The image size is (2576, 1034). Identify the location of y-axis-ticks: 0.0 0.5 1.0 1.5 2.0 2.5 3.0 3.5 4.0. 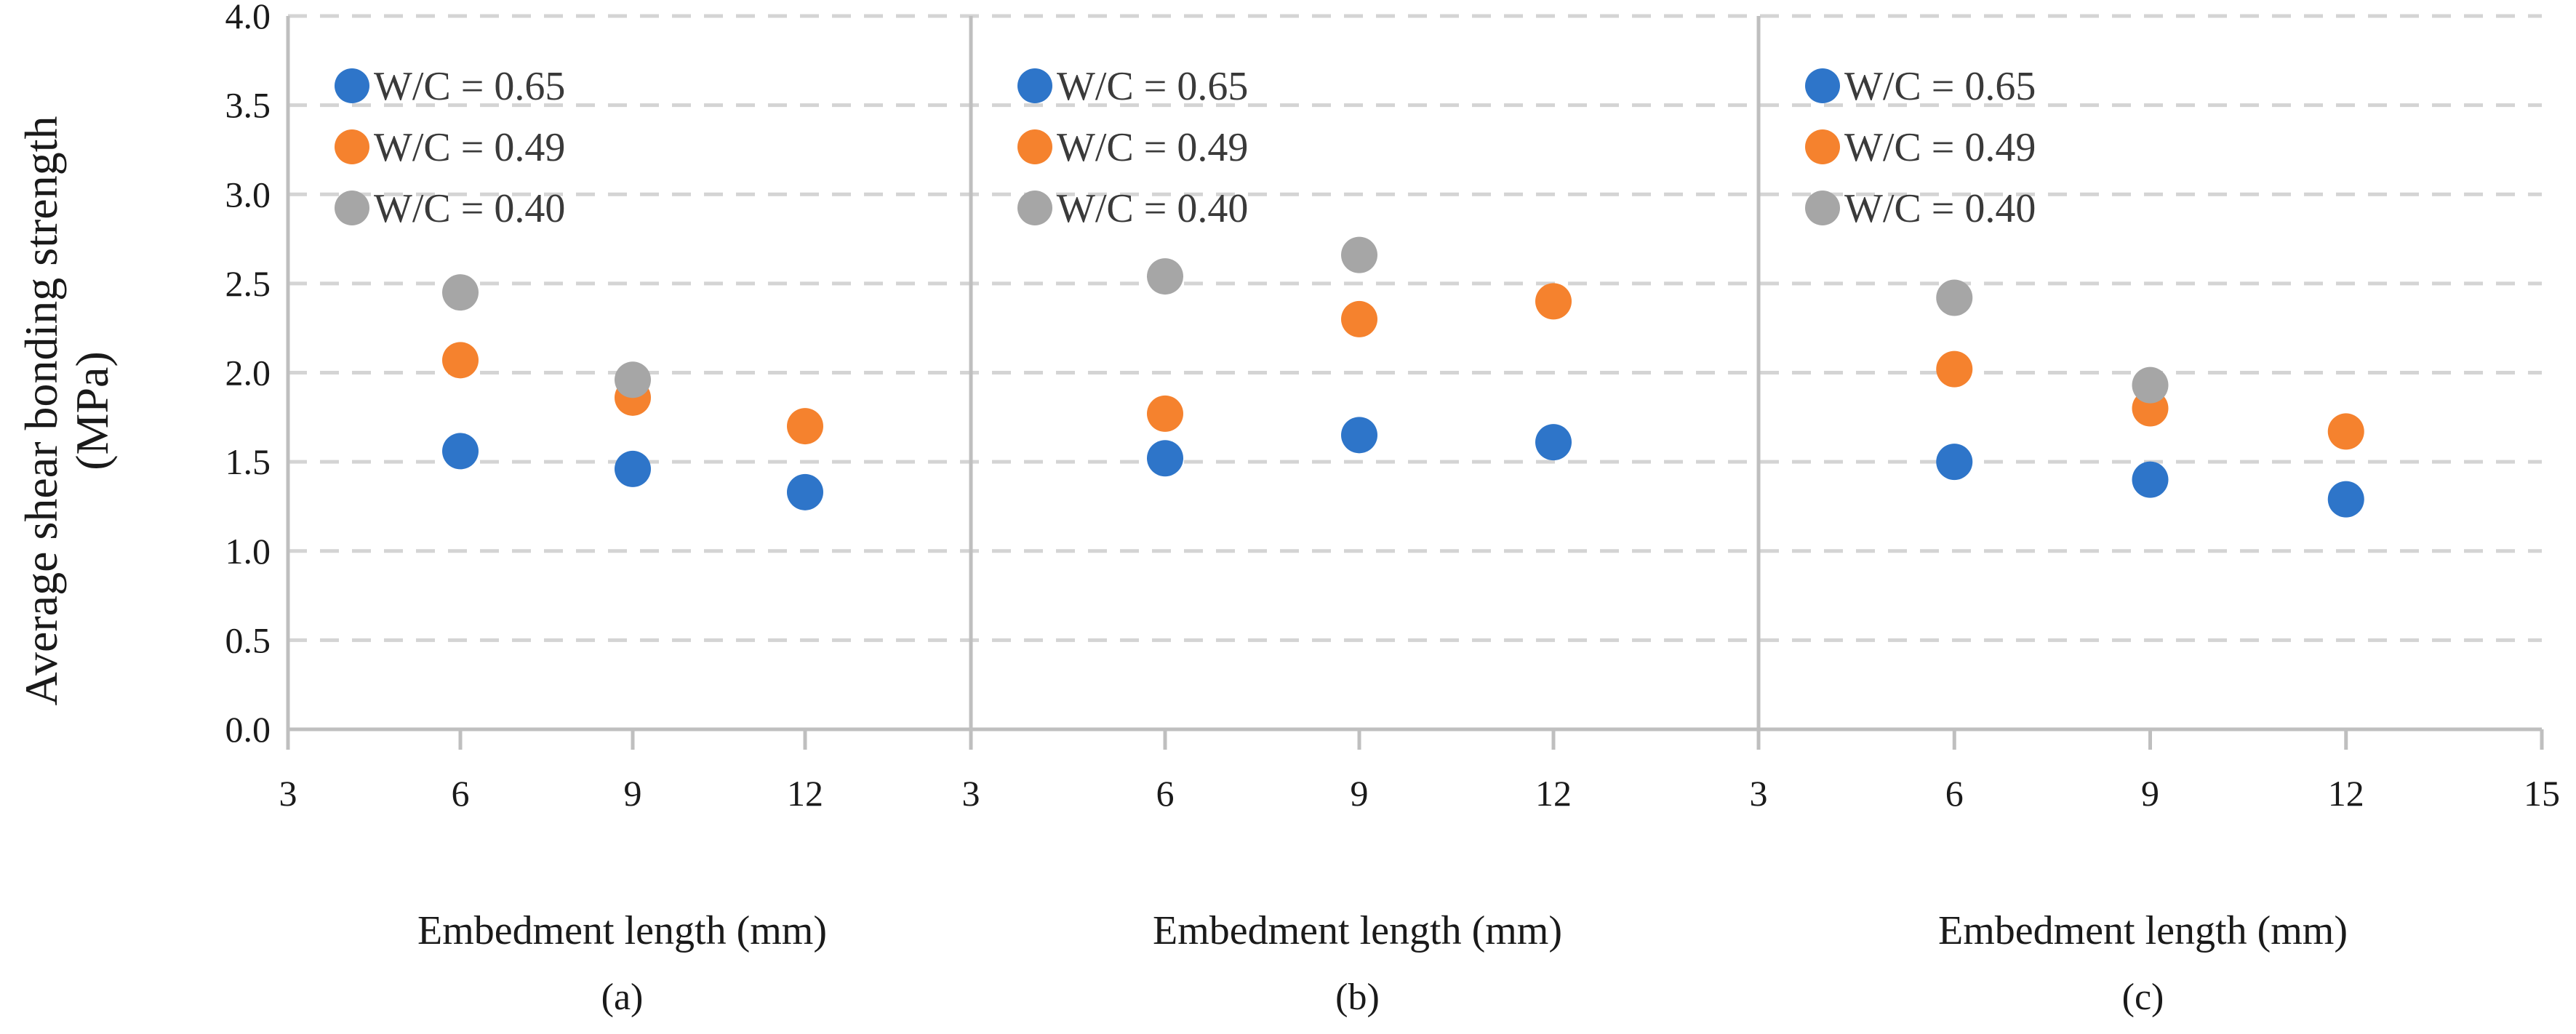
(248, 375).